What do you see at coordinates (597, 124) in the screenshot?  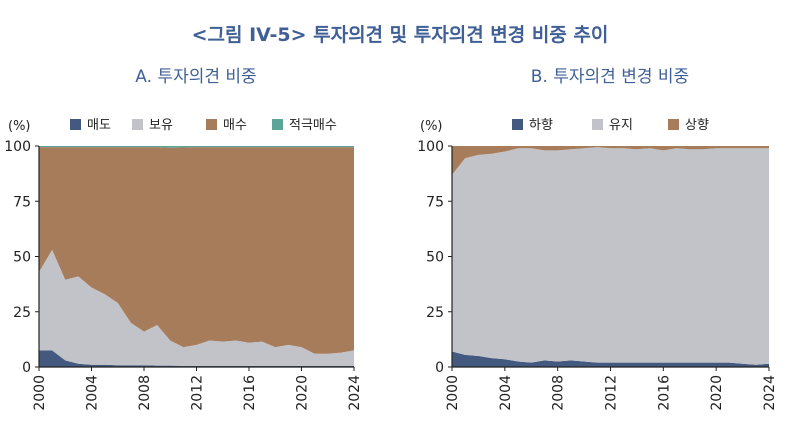 I see `legend-swatch-유지` at bounding box center [597, 124].